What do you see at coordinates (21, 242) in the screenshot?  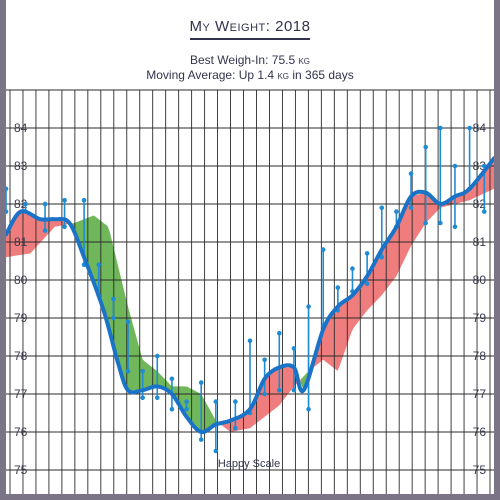 I see `y-tick-label-left: 81` at bounding box center [21, 242].